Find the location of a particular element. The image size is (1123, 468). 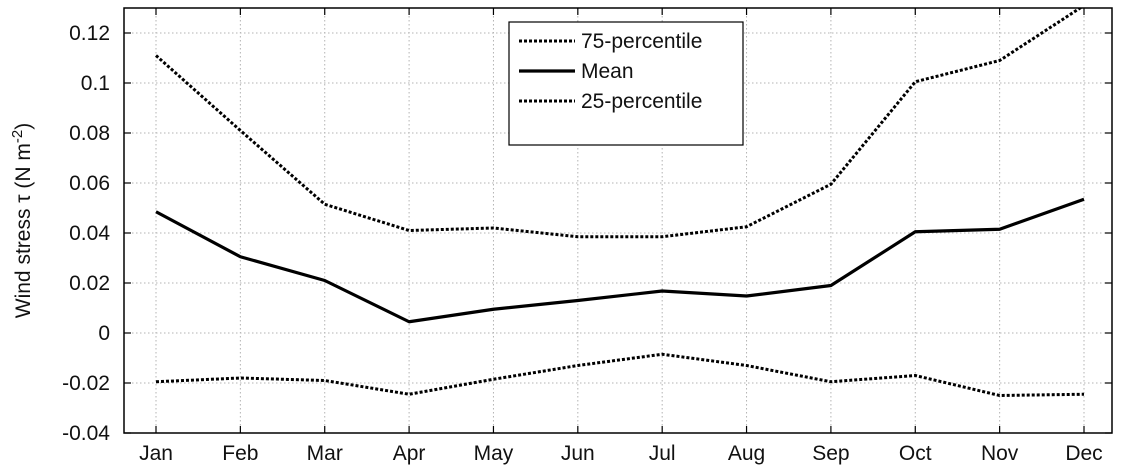

x-tick-label: Sep is located at coordinates (830, 453).